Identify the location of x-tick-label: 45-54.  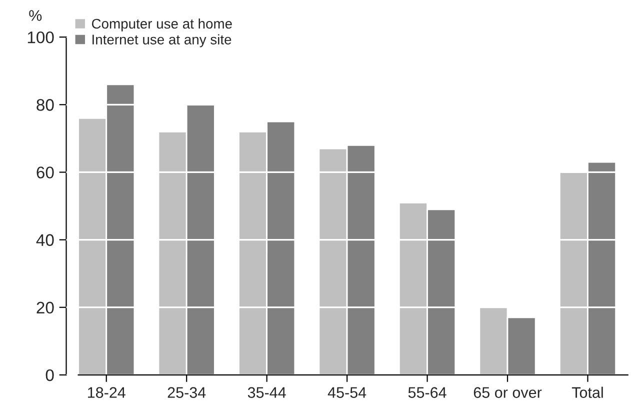
(347, 392).